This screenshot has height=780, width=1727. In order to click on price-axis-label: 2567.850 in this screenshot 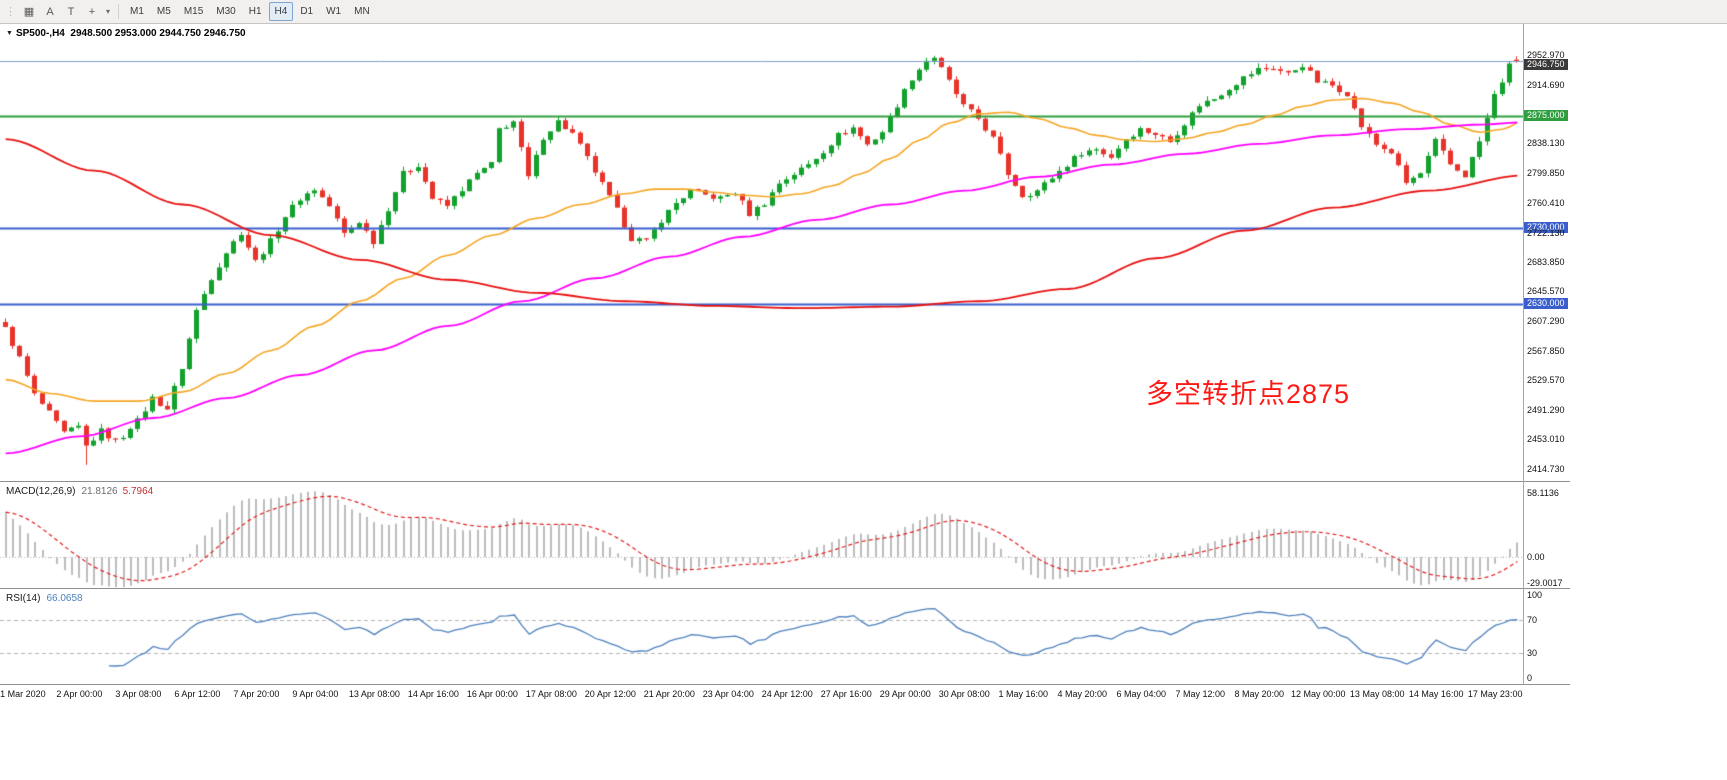, I will do `click(1546, 351)`.